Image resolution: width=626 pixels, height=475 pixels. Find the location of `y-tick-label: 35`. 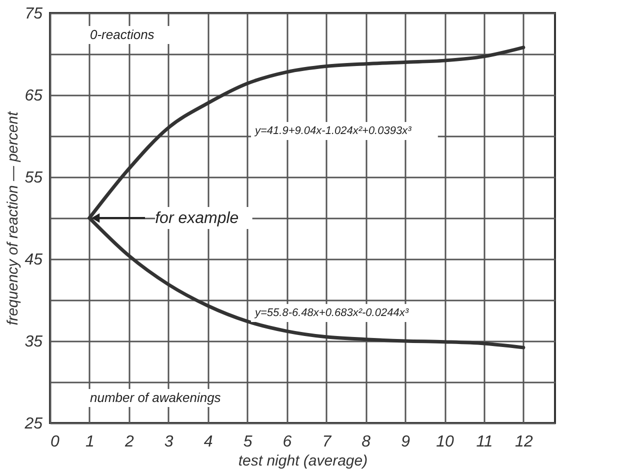

y-tick-label: 35 is located at coordinates (33, 342).